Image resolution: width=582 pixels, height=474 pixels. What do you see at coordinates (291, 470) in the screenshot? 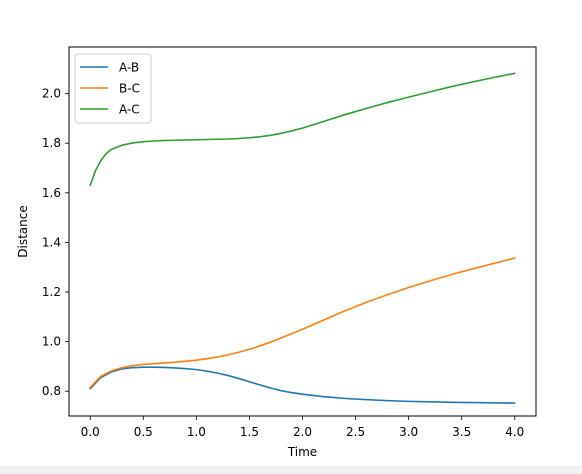
I see `window-bottom-strip` at bounding box center [291, 470].